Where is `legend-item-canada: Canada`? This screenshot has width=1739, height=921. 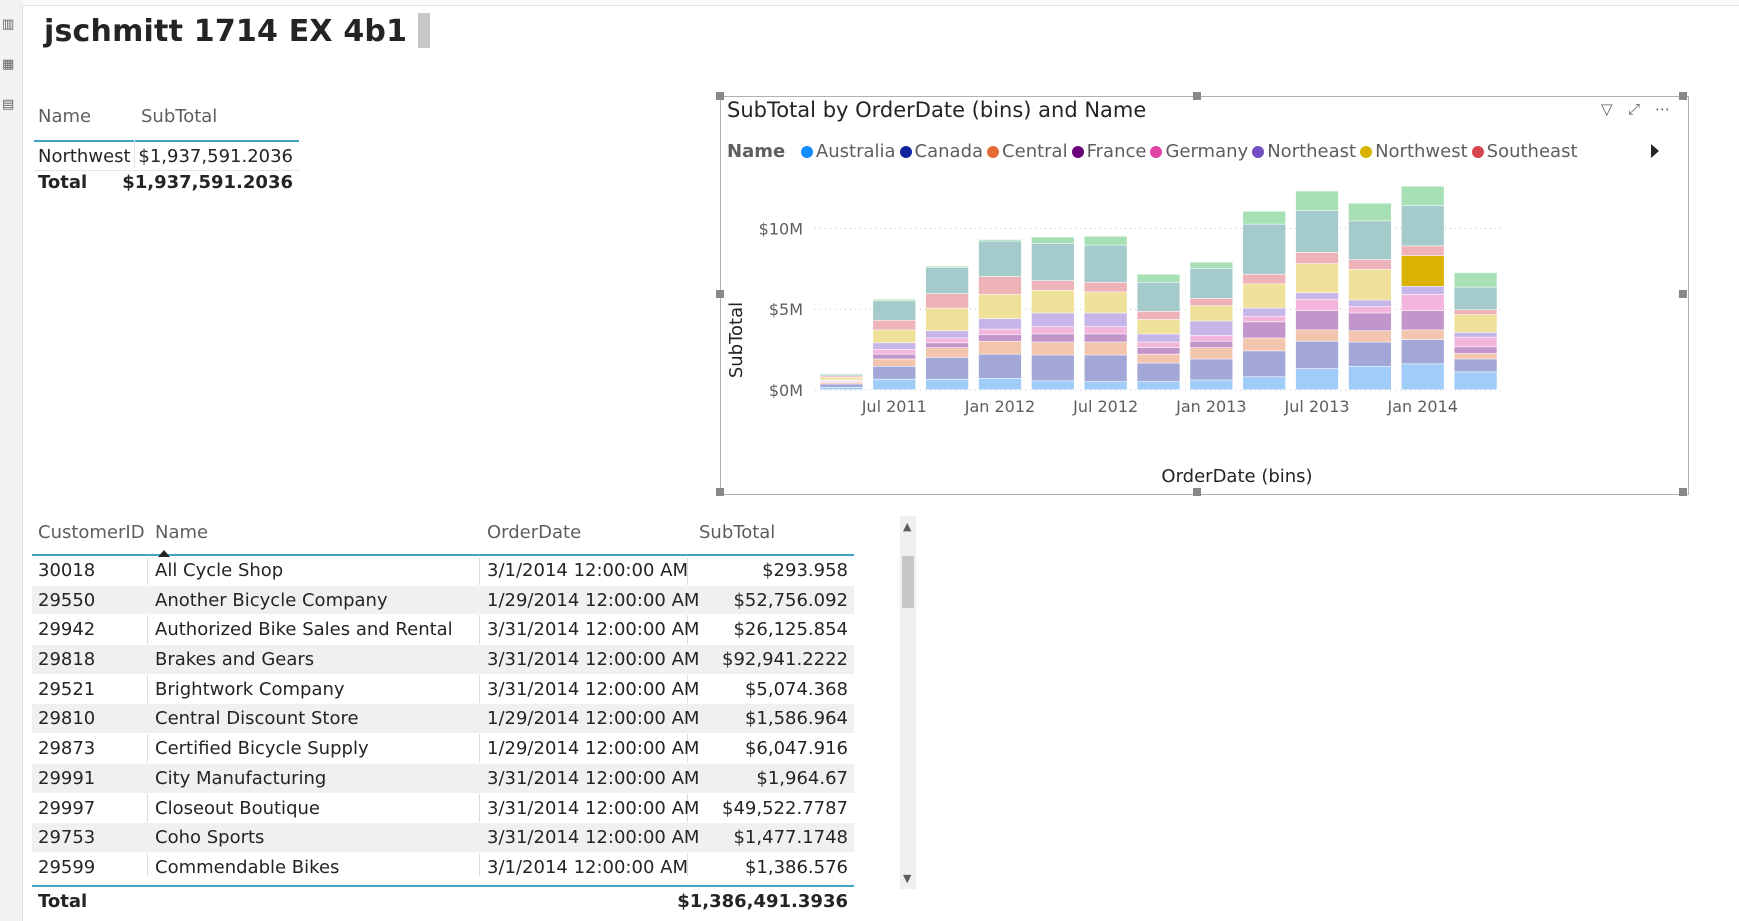
legend-item-canada: Canada is located at coordinates (941, 151).